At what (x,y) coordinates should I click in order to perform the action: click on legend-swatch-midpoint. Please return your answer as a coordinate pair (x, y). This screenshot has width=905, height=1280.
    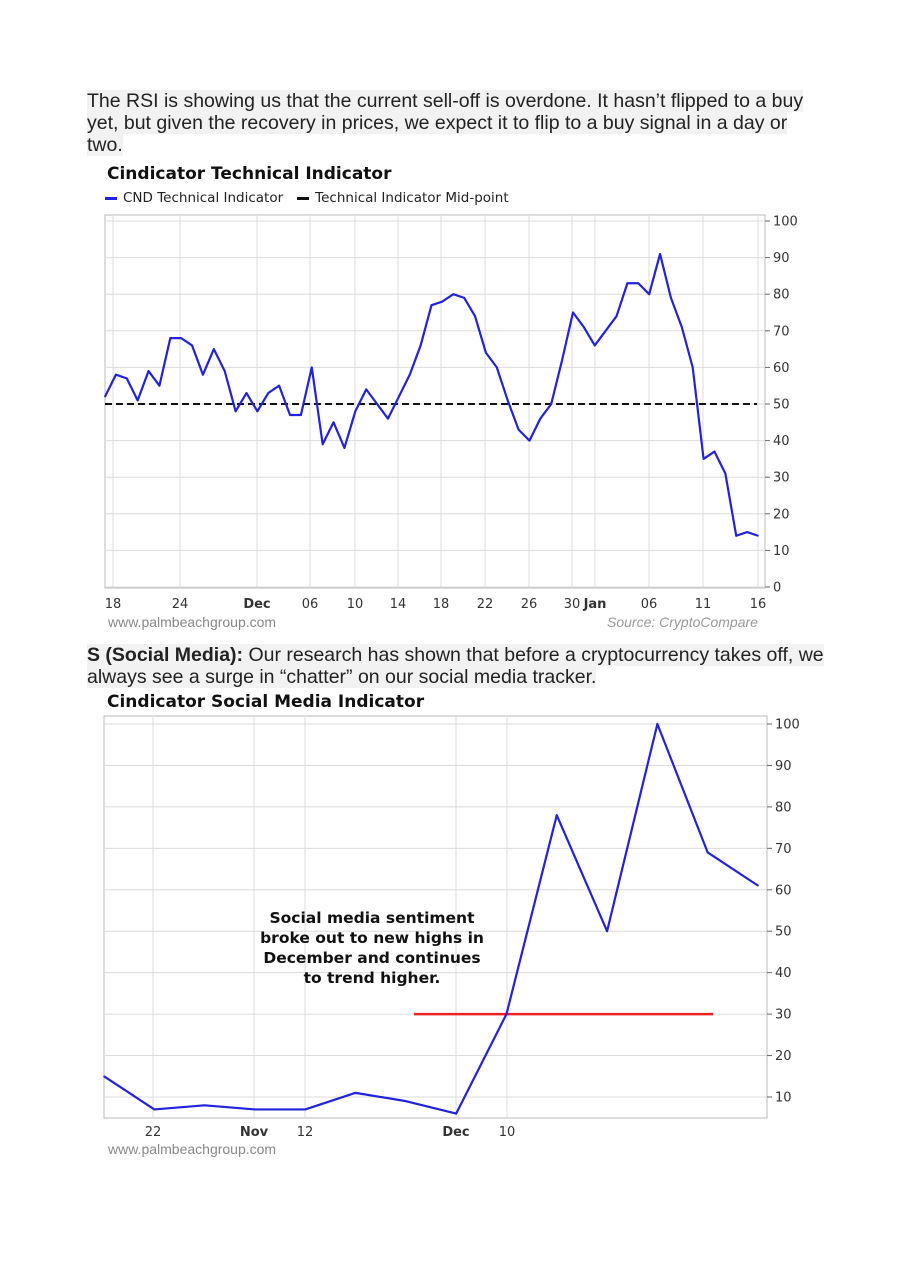
    Looking at the image, I should click on (303, 198).